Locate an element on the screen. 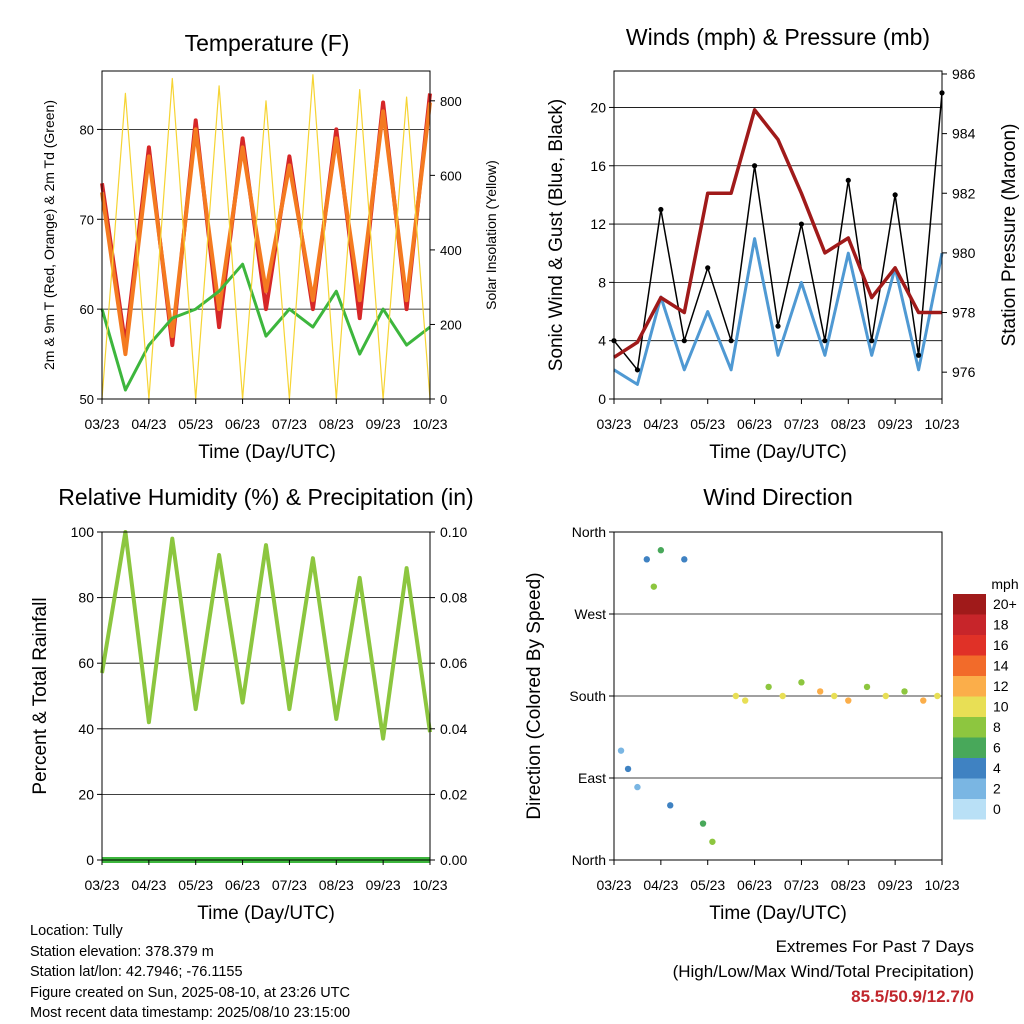 The image size is (1024, 1024). elevation-text: Station elevation: 378.379 m is located at coordinates (122, 951).